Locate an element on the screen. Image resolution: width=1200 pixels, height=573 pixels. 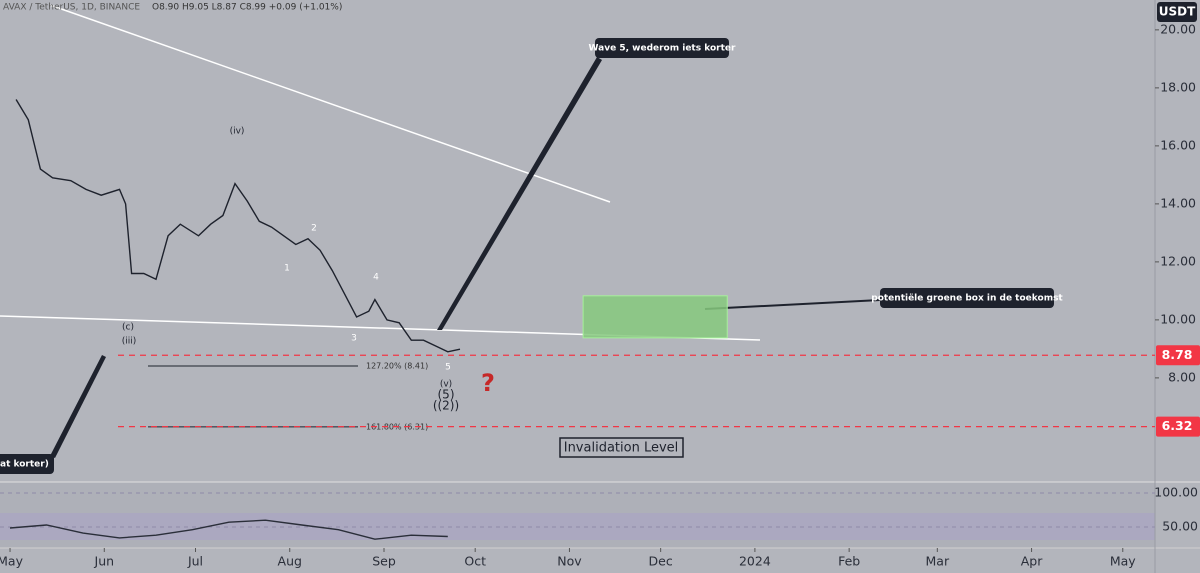
x-tick-label: Jun is located at coordinates (104, 561).